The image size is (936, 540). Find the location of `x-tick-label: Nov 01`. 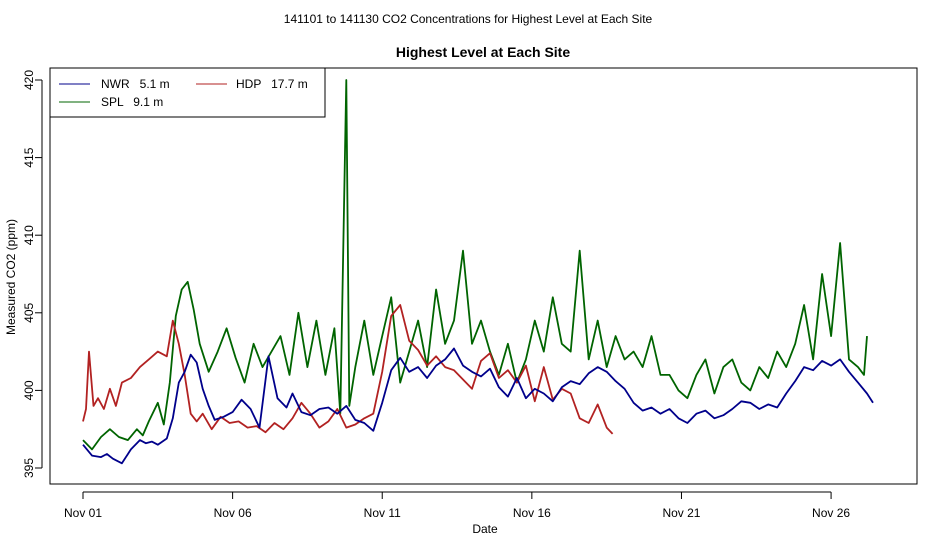

x-tick-label: Nov 01 is located at coordinates (83, 513).